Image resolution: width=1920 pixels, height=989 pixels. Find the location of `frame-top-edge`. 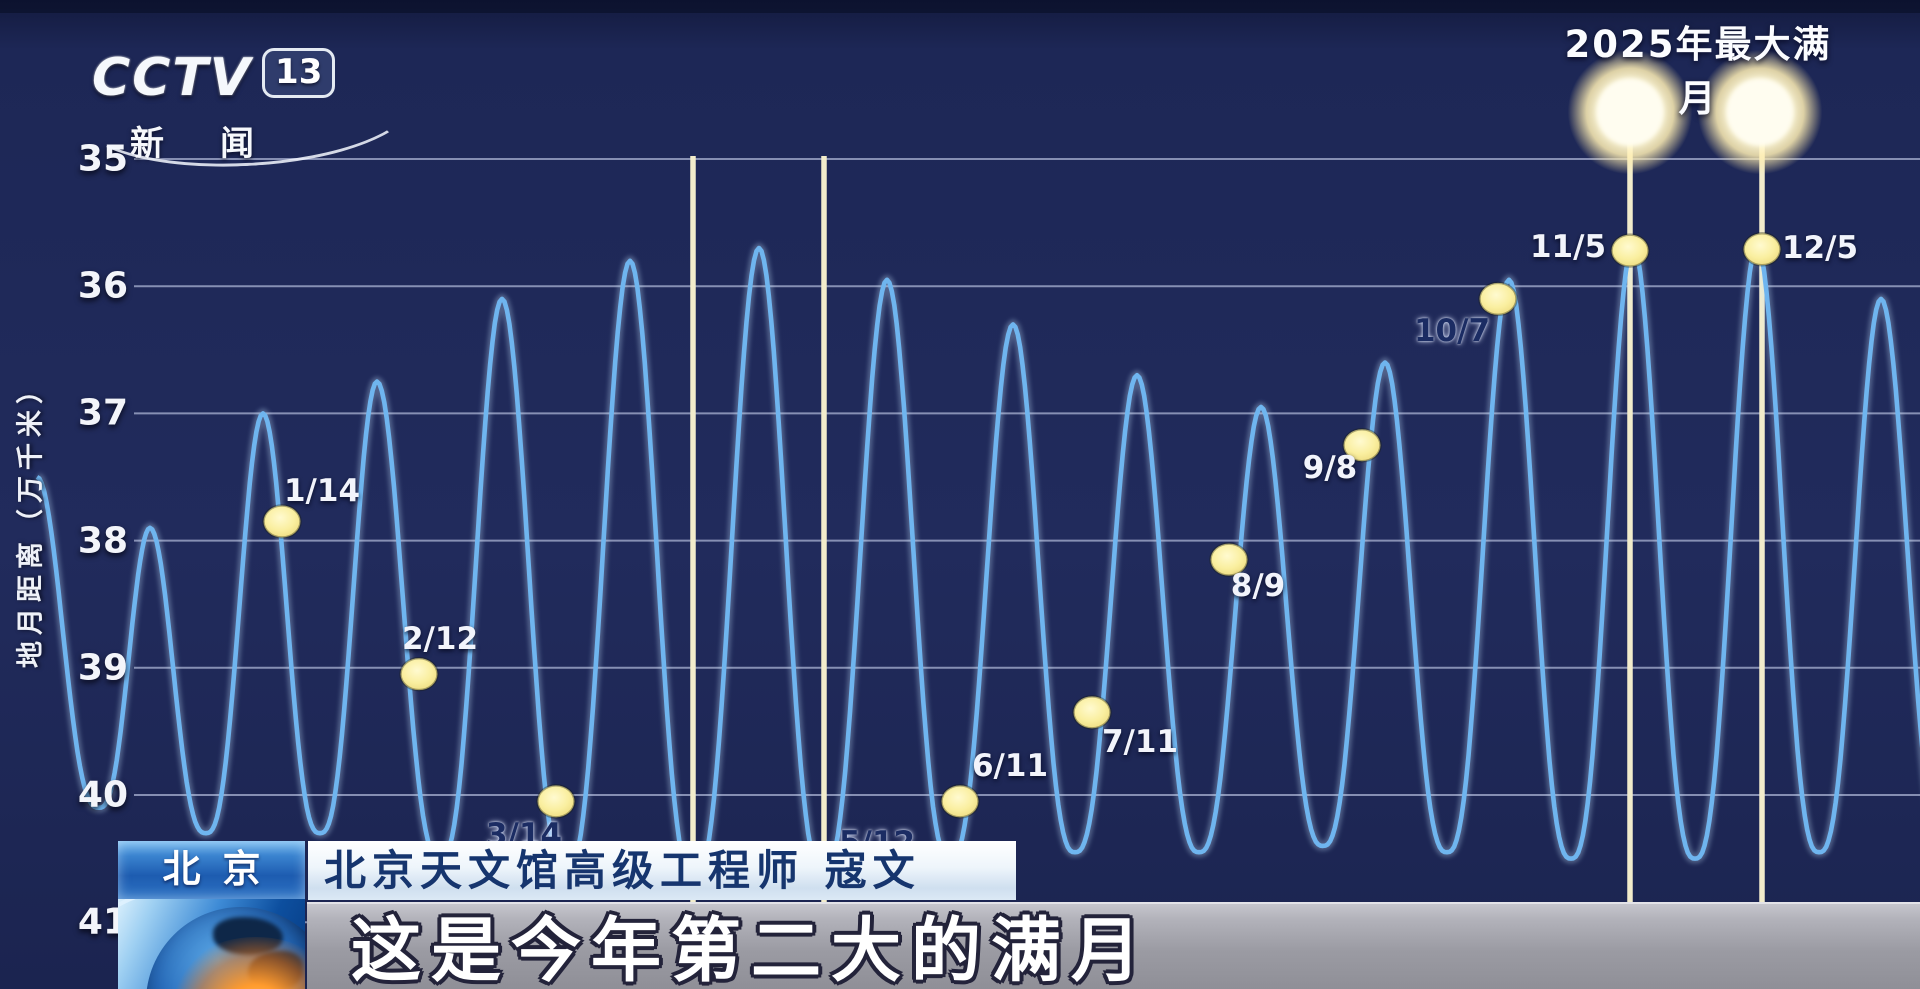

frame-top-edge is located at coordinates (960, 6).